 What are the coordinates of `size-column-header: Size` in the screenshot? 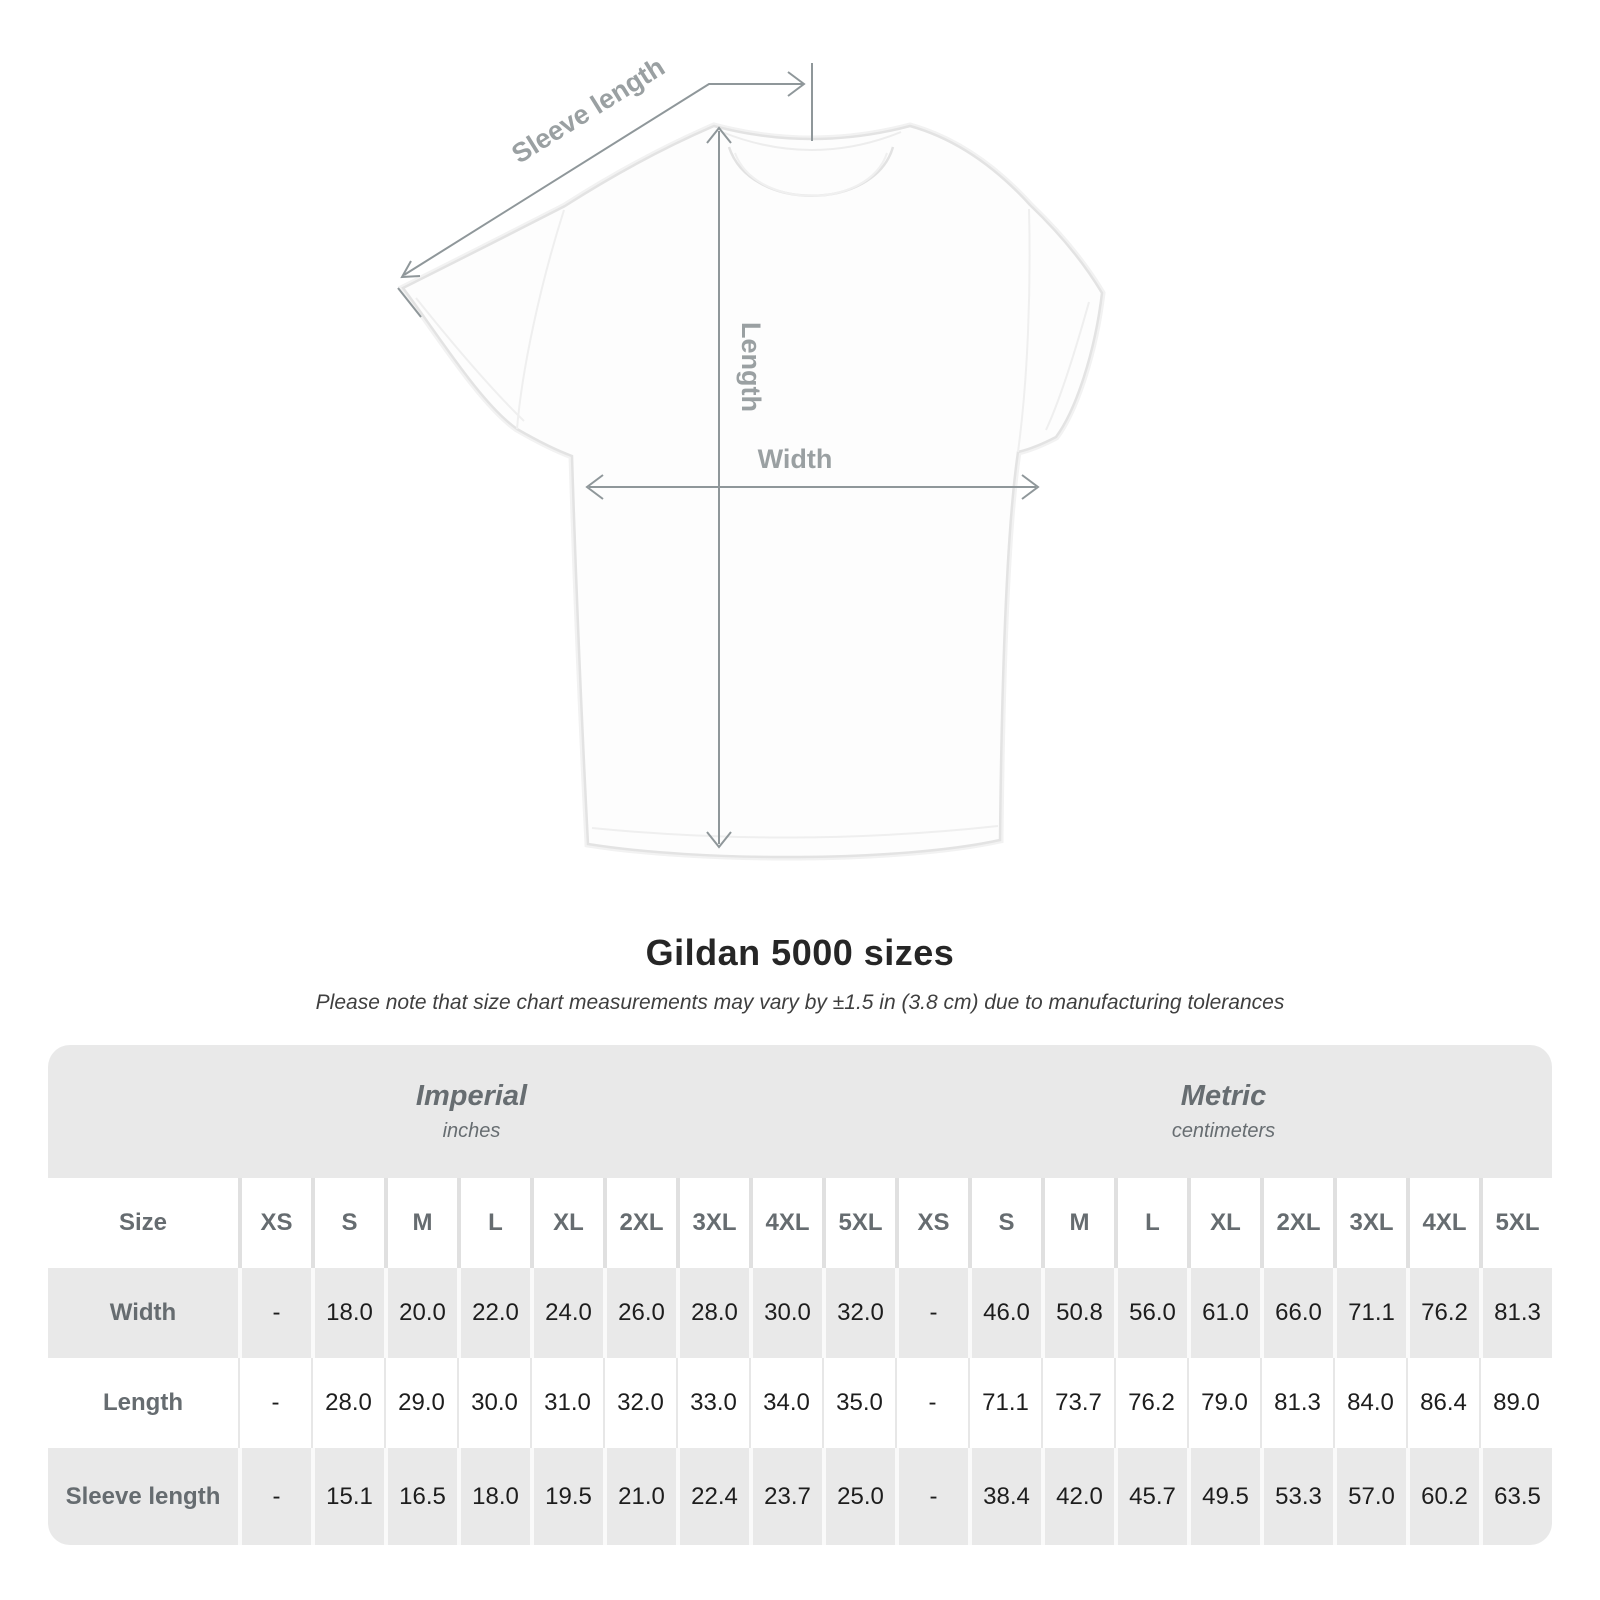 It's located at (143, 1222).